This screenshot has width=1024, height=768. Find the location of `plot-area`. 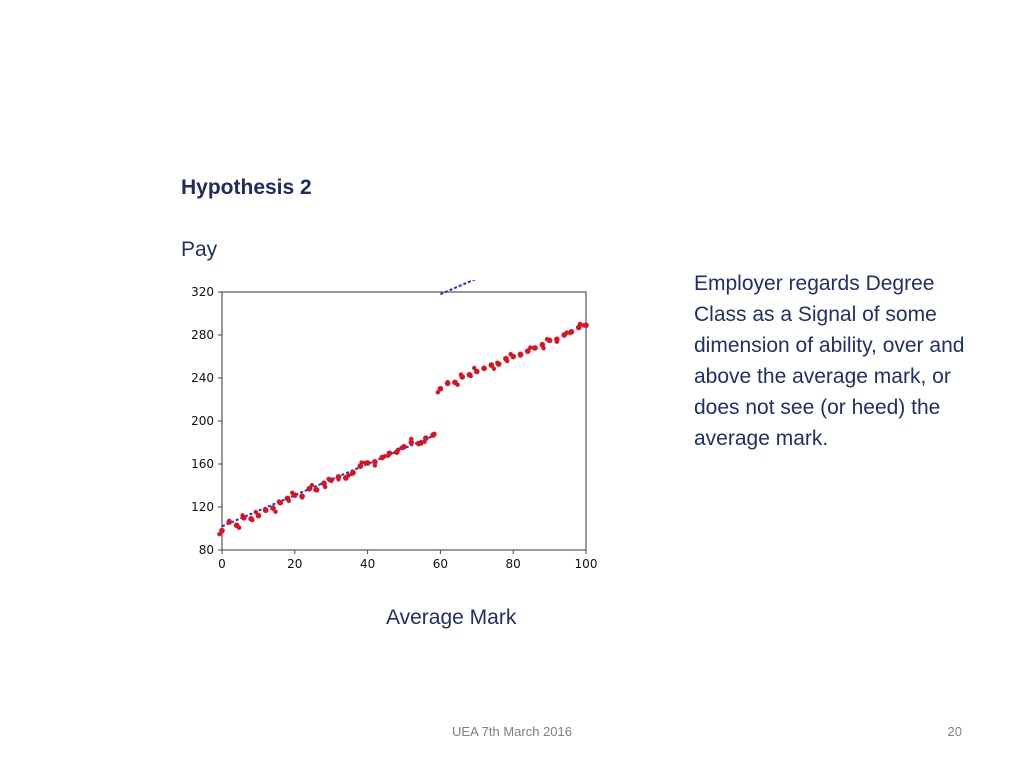

plot-area is located at coordinates (404, 421).